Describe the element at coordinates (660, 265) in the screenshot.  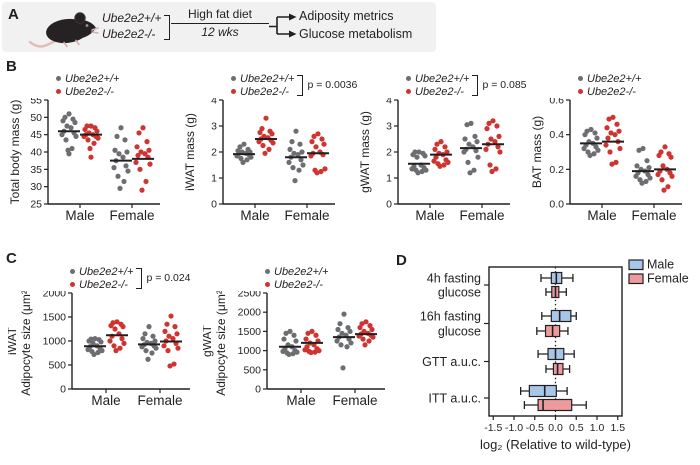
I see `legend-label: Male` at that location.